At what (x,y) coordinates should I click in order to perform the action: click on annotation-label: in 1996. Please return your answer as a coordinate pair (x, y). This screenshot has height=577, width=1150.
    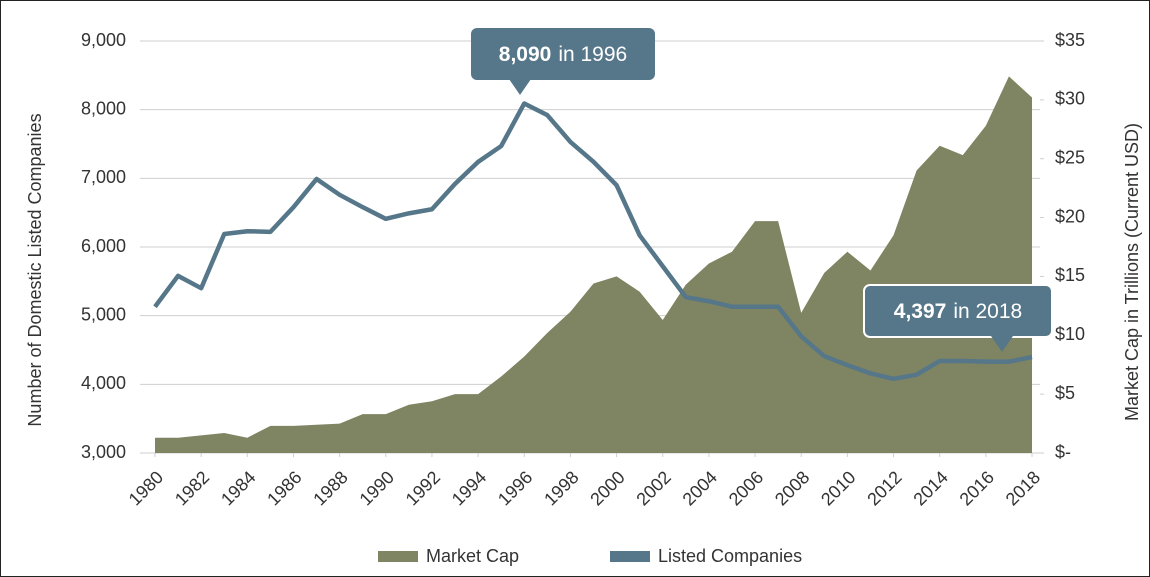
    Looking at the image, I should click on (592, 54).